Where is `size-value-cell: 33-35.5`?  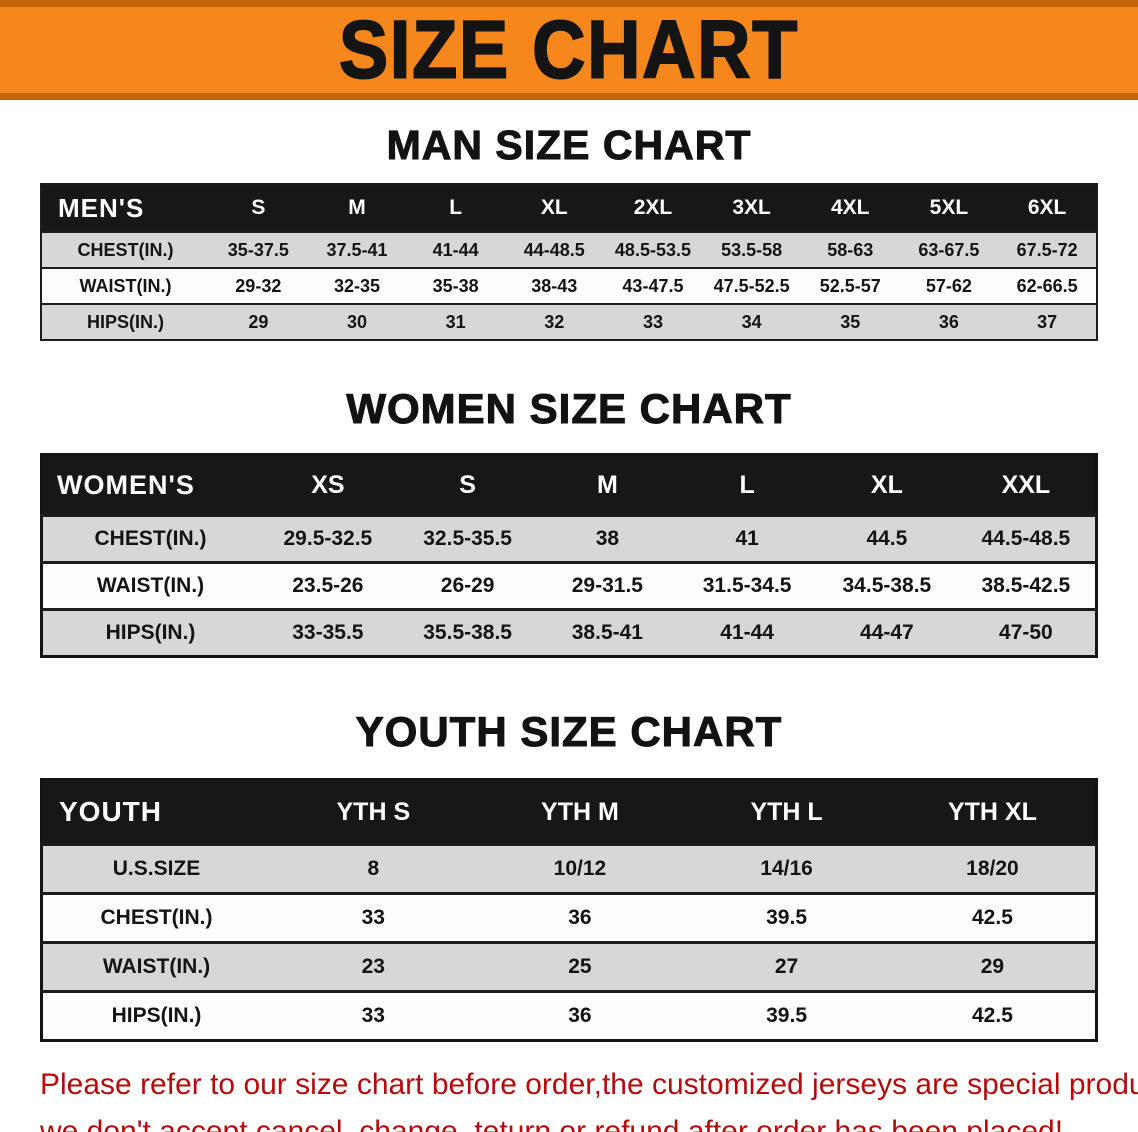 size-value-cell: 33-35.5 is located at coordinates (328, 632).